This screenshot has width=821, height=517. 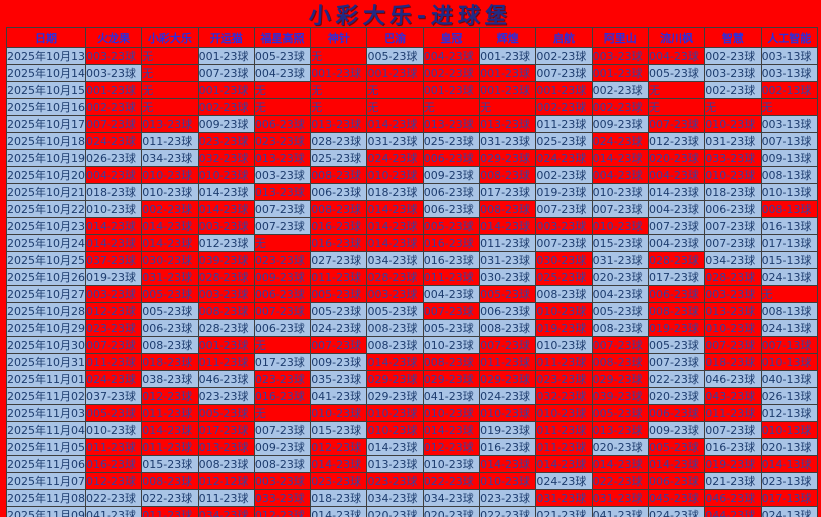 I want to click on date-cell: 2025年11月03日, so click(x=46, y=413).